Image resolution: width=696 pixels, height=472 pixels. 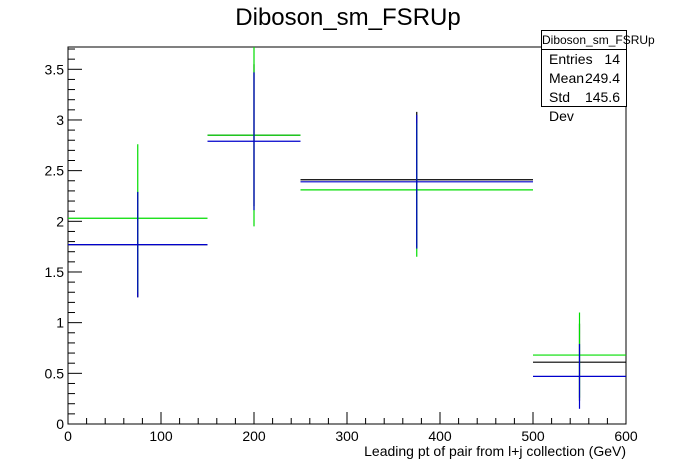 I want to click on x-tick-label: 300, so click(x=347, y=436).